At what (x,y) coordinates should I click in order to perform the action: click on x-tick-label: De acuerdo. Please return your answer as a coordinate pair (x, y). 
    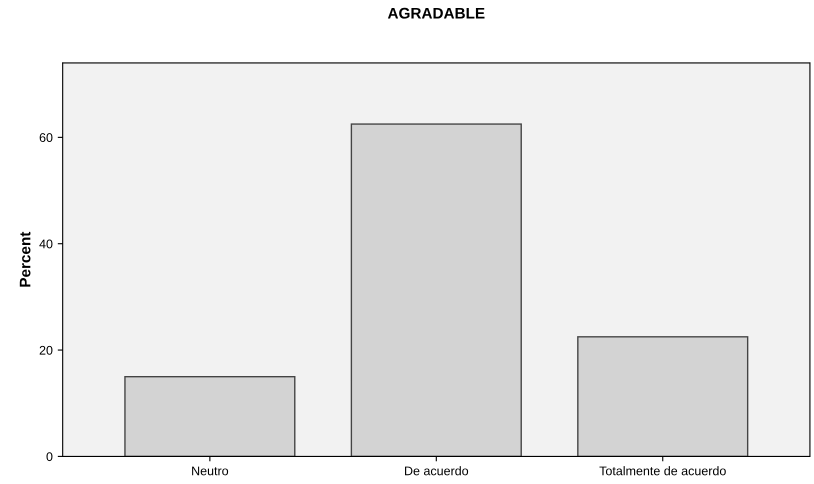
    Looking at the image, I should click on (436, 471).